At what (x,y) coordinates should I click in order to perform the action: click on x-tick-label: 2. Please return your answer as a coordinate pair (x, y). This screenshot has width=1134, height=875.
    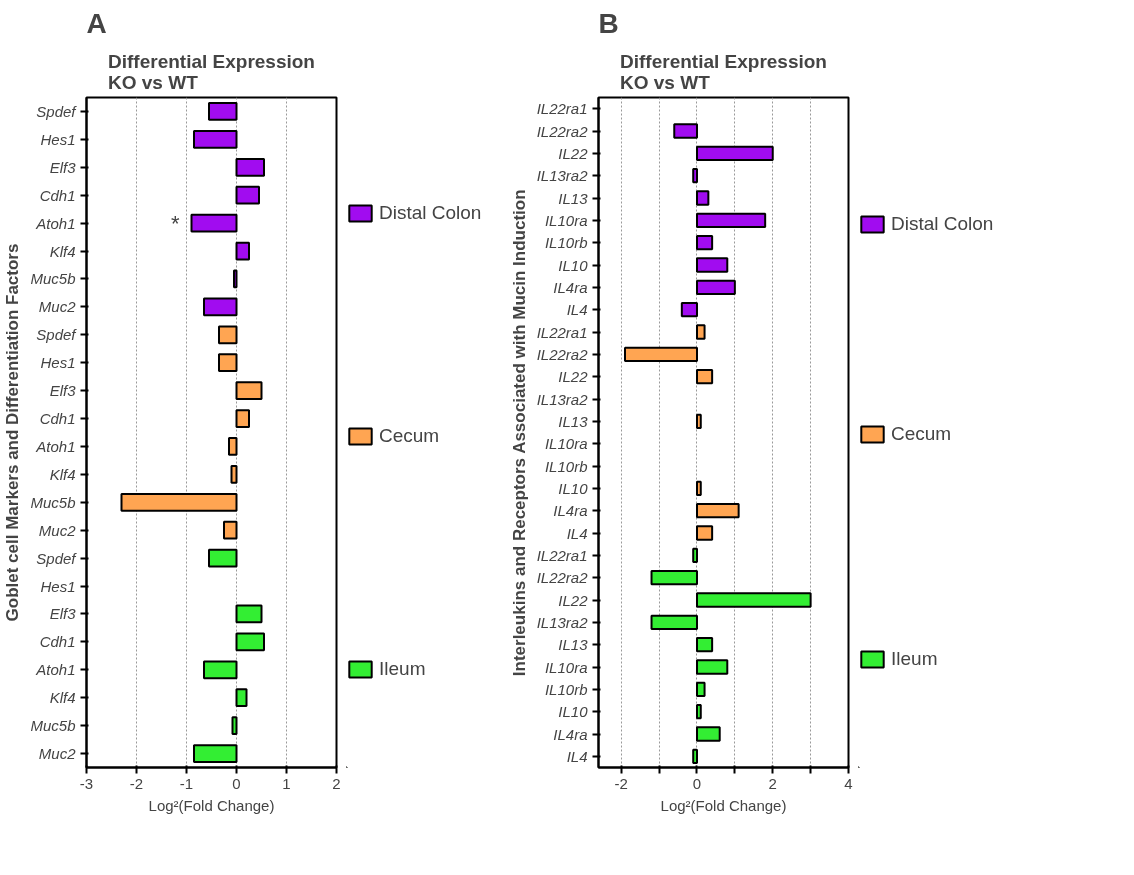
    Looking at the image, I should click on (336, 783).